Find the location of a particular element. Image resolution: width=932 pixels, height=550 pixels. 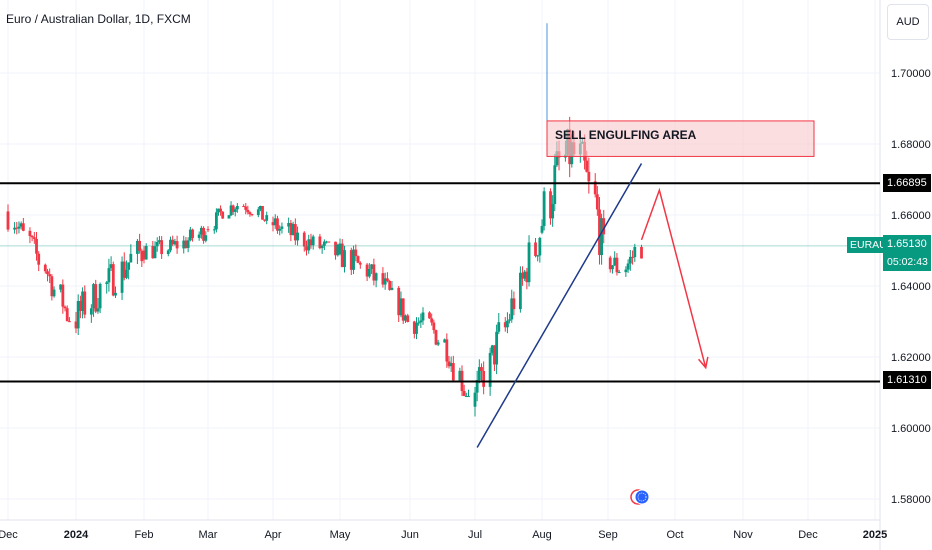

chart-title: Euro / Australian Dollar, 1D, FXCM is located at coordinates (98, 19).